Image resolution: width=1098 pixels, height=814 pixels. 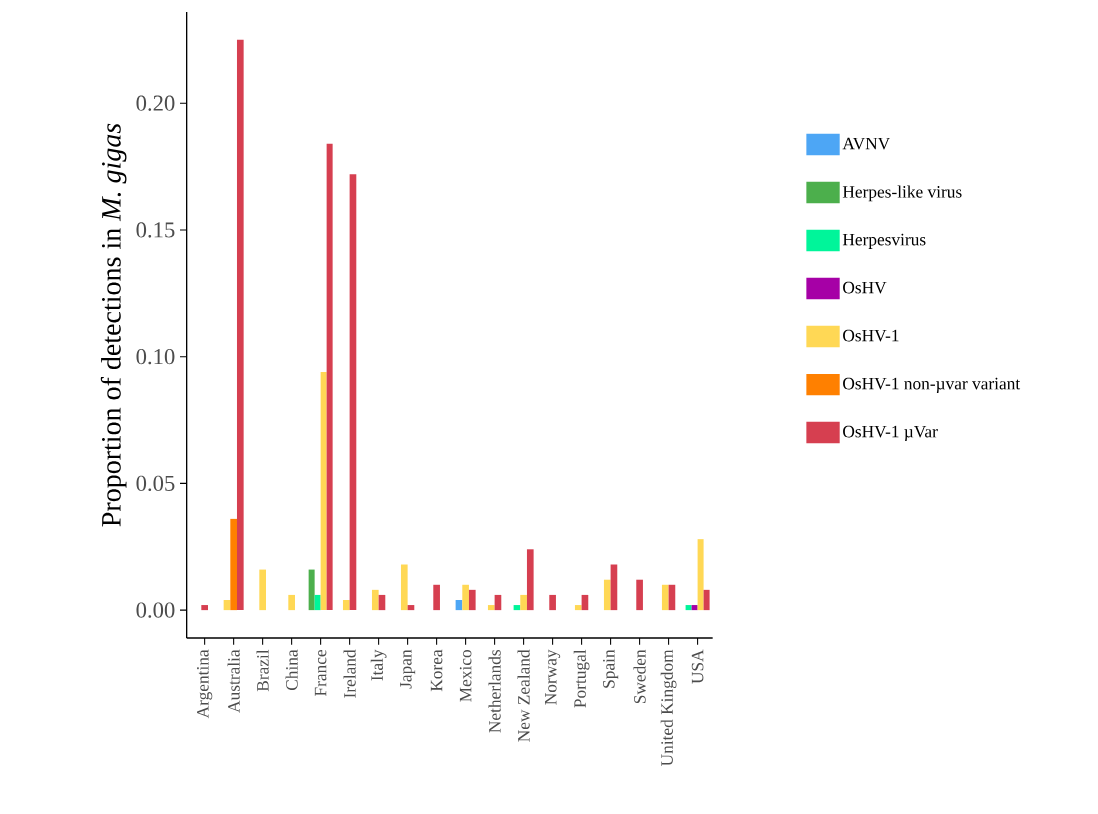 What do you see at coordinates (465, 676) in the screenshot?
I see `x-tick-label: Mexico` at bounding box center [465, 676].